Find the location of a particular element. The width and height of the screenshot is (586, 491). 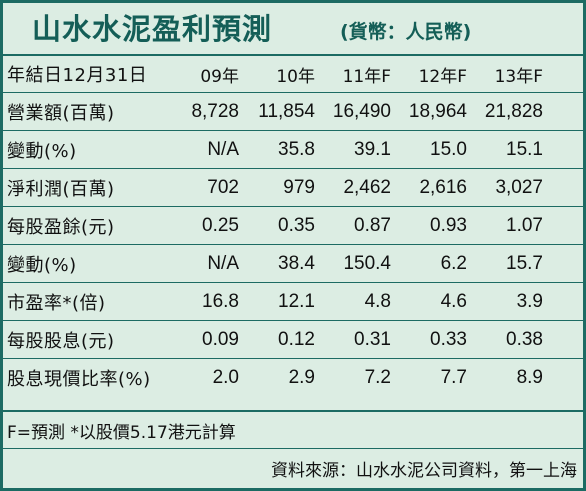

header-year: 12年F is located at coordinates (442, 76).